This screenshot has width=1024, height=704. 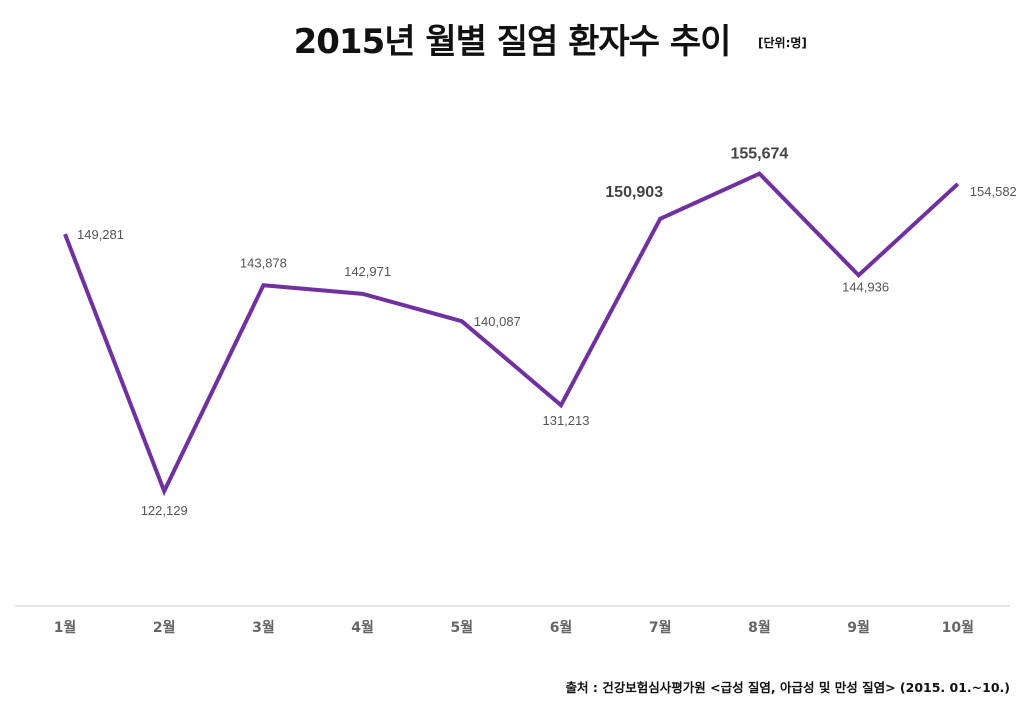 I want to click on x-tick-label: 9월, so click(x=858, y=627).